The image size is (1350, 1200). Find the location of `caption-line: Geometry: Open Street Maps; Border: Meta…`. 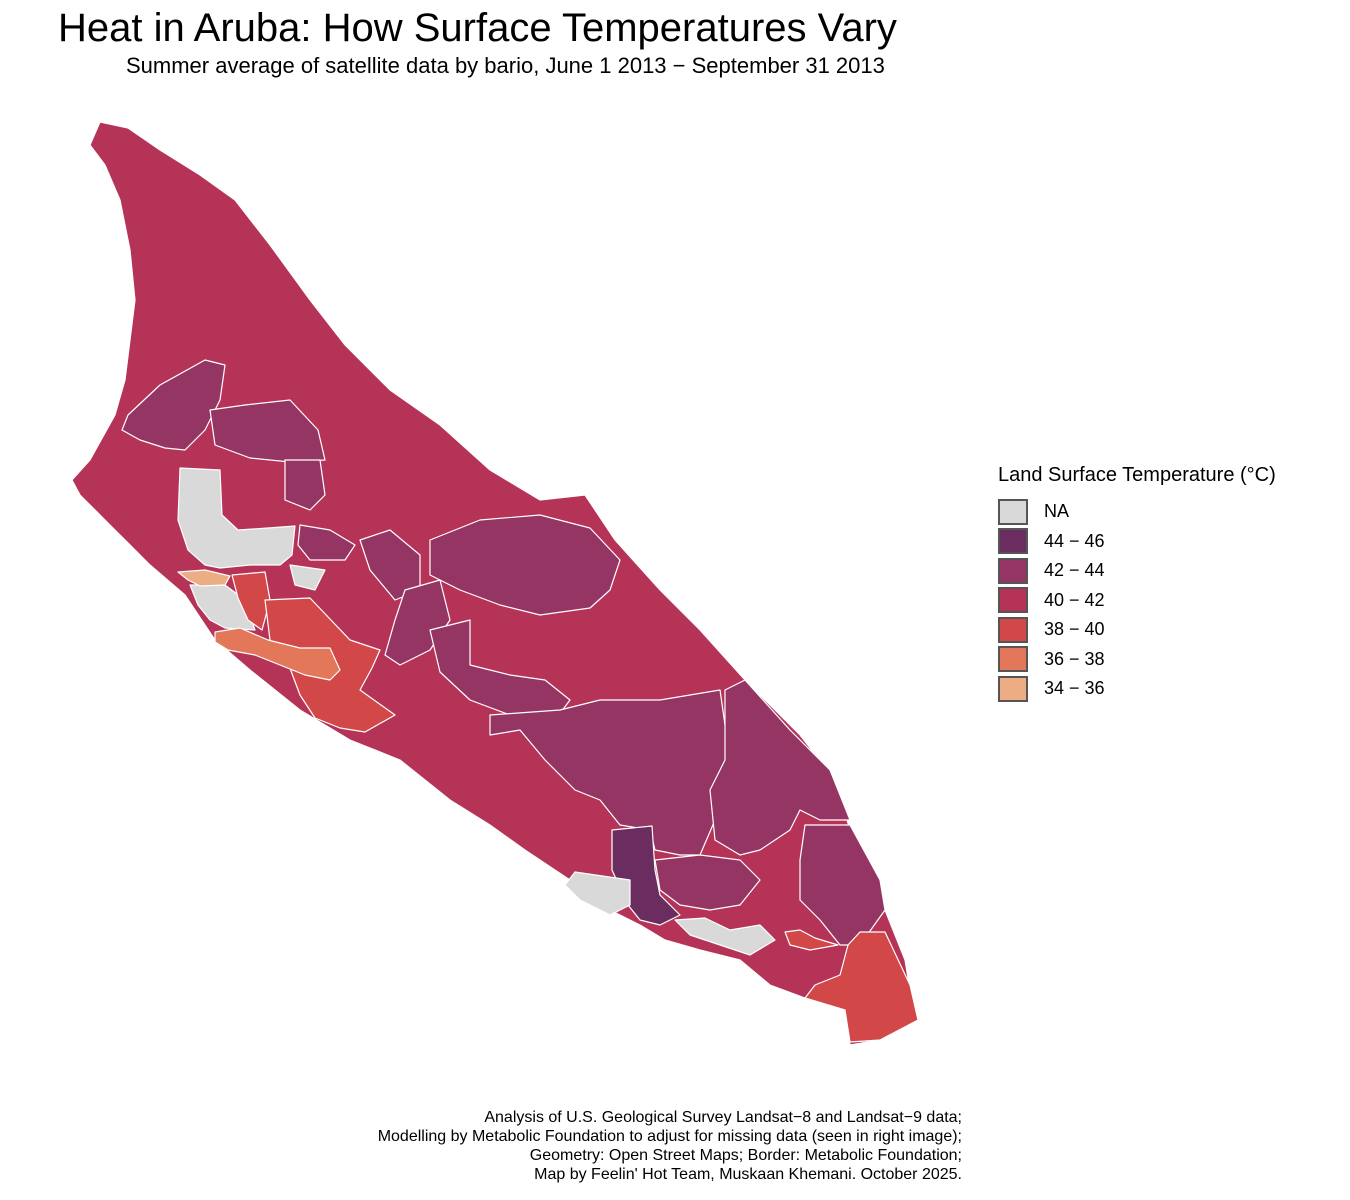

caption-line: Geometry: Open Street Maps; Border: Meta… is located at coordinates (745, 1155).